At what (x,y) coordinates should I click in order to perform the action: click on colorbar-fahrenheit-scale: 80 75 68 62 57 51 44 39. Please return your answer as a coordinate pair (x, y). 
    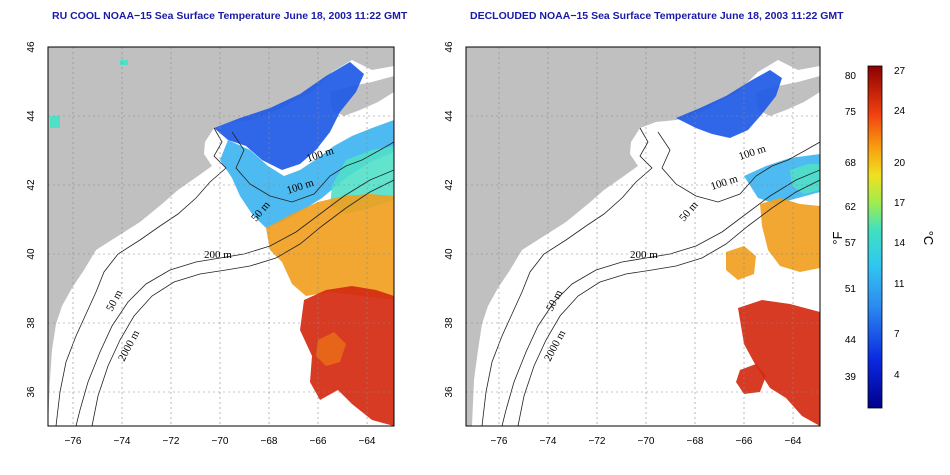
    Looking at the image, I should click on (851, 227).